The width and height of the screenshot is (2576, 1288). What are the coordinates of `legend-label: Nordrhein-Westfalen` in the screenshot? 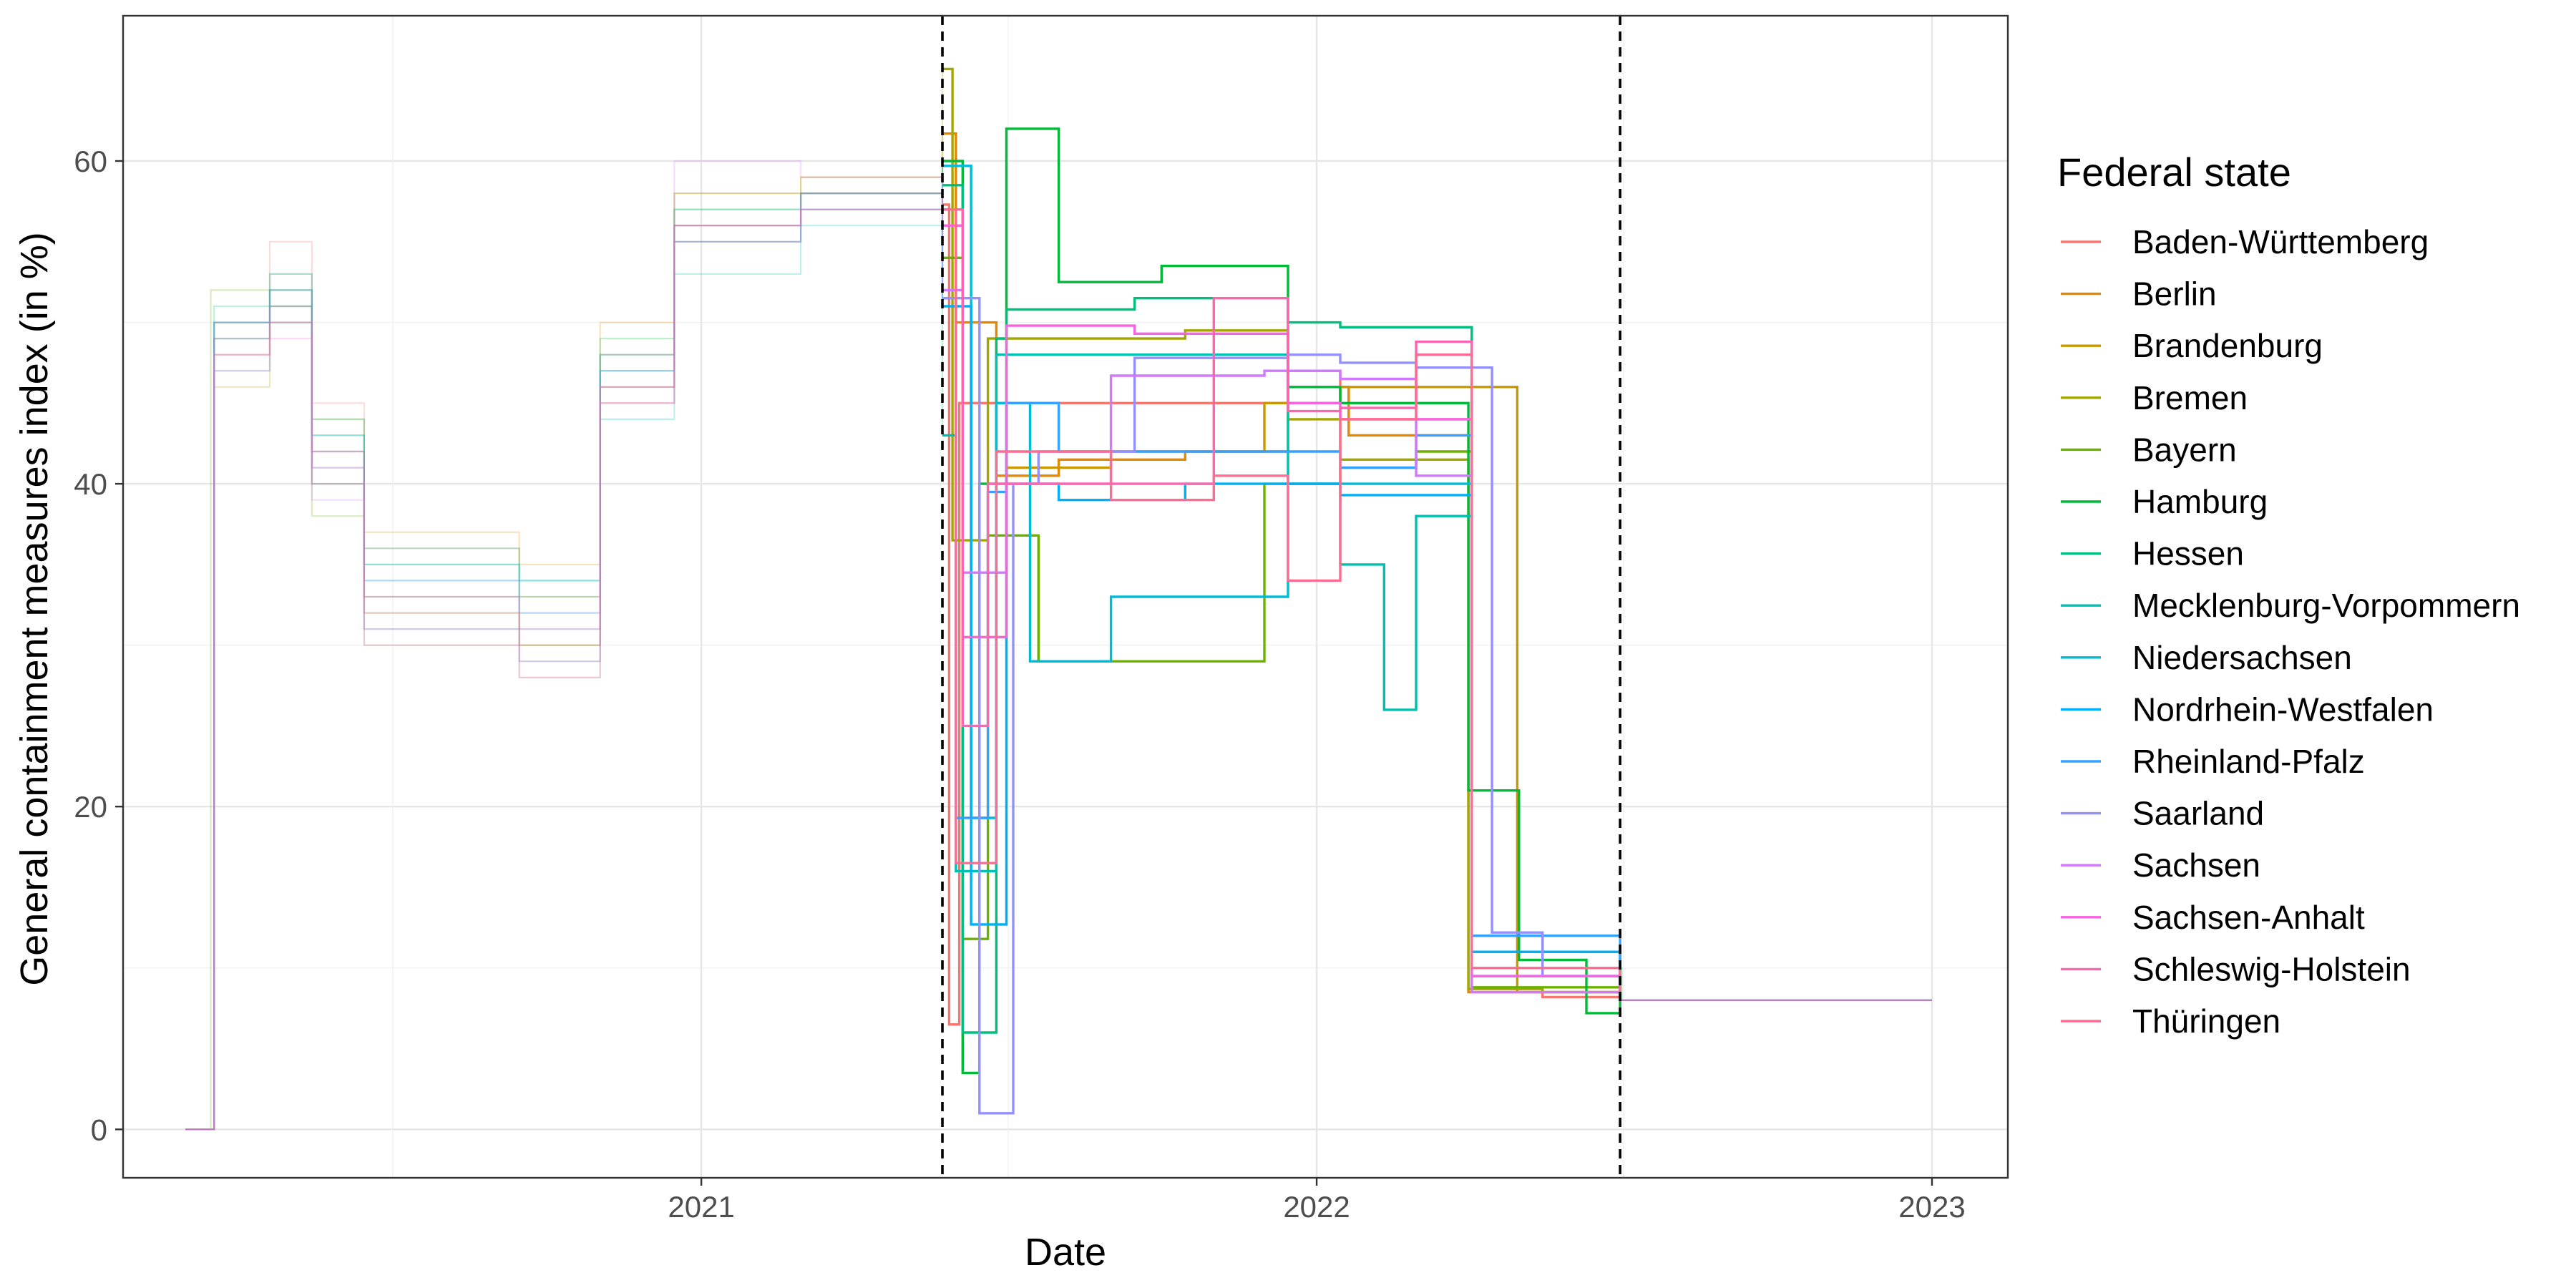 It's located at (2283, 709).